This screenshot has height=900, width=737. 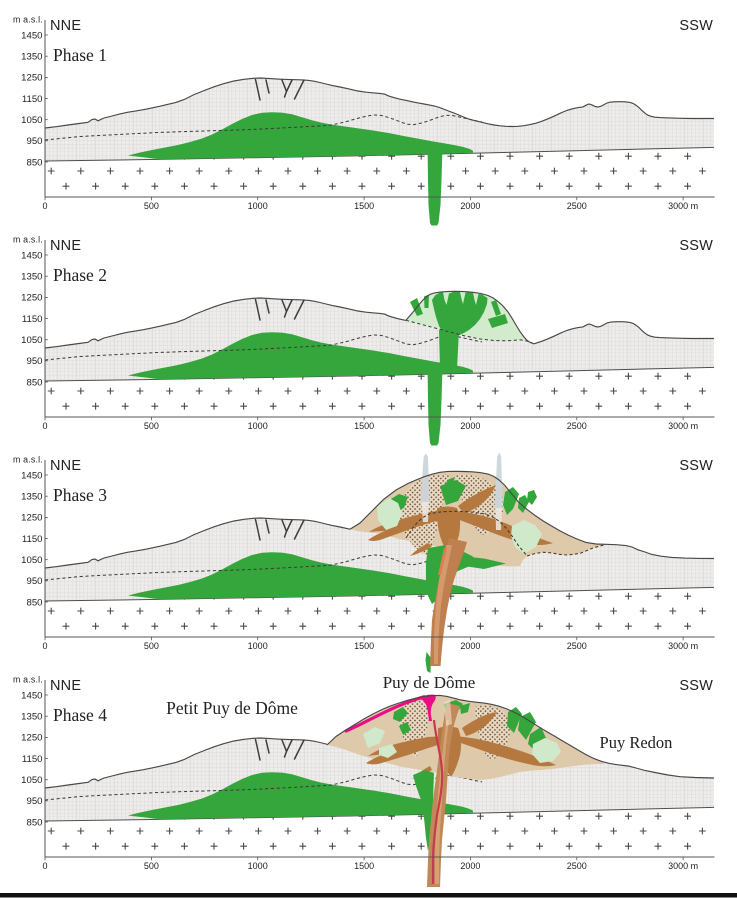 I want to click on svg-text: Phase 2, so click(x=80, y=275).